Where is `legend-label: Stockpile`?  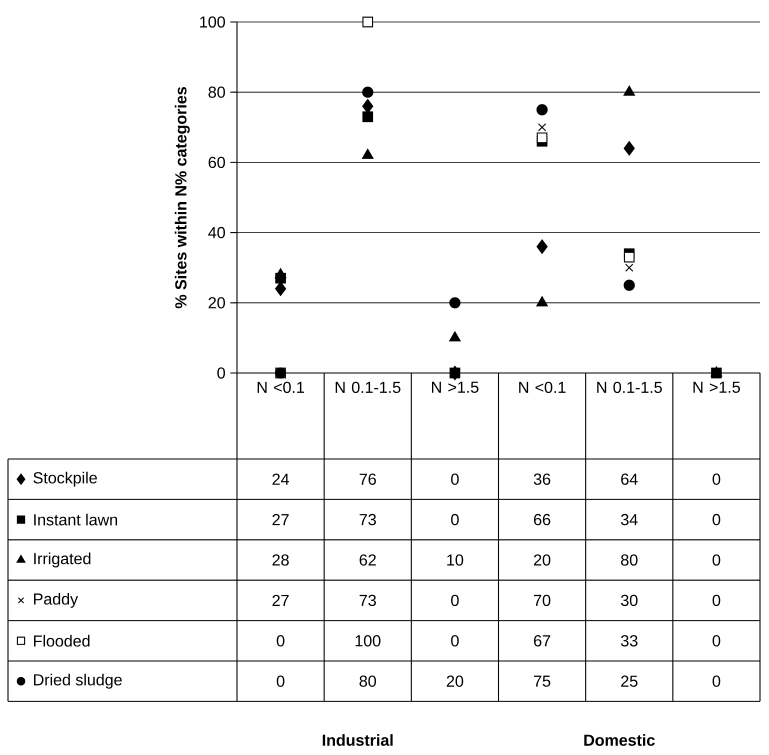
legend-label: Stockpile is located at coordinates (65, 479).